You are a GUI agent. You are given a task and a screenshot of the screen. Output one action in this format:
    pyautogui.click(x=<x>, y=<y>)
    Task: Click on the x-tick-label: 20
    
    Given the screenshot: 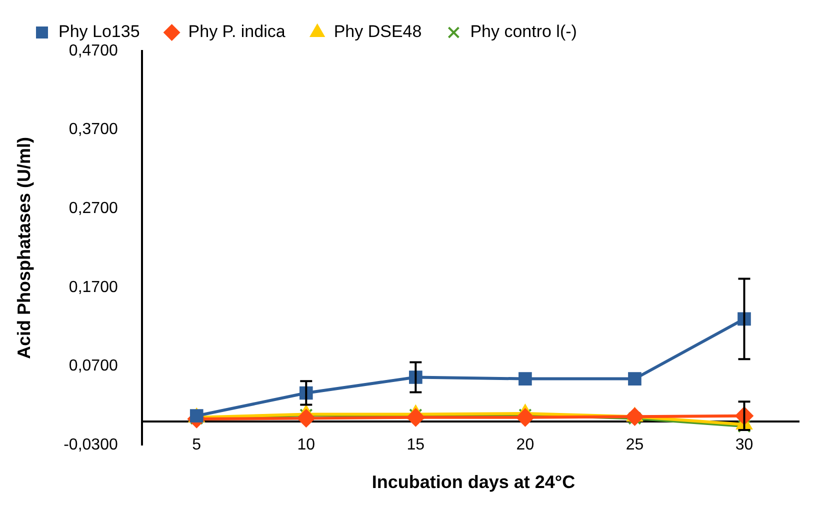 What is the action you would take?
    pyautogui.click(x=525, y=445)
    